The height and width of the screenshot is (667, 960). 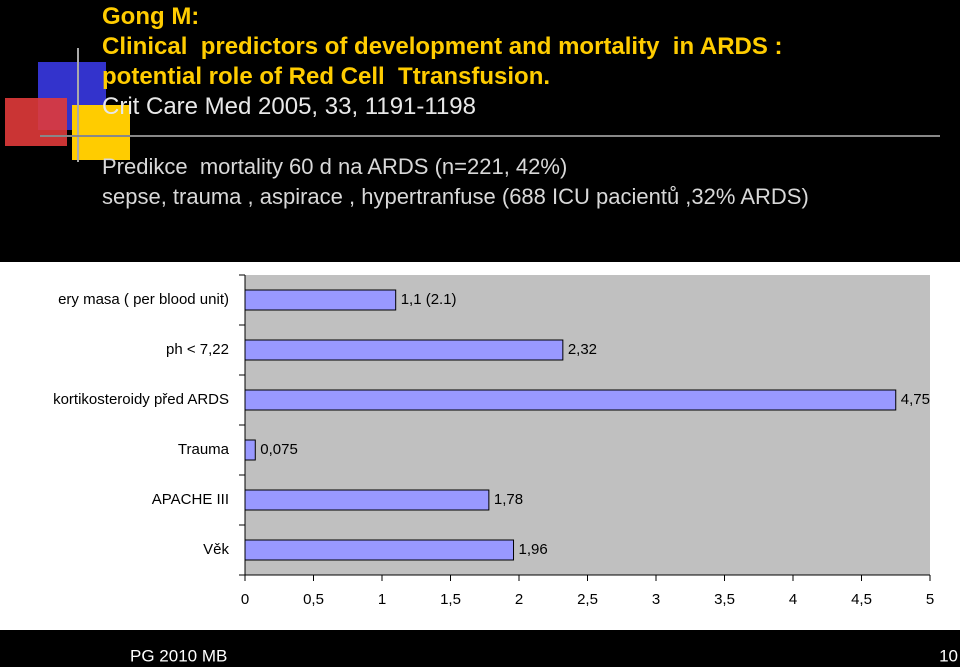 I want to click on x-tick-label: 1, so click(x=382, y=599).